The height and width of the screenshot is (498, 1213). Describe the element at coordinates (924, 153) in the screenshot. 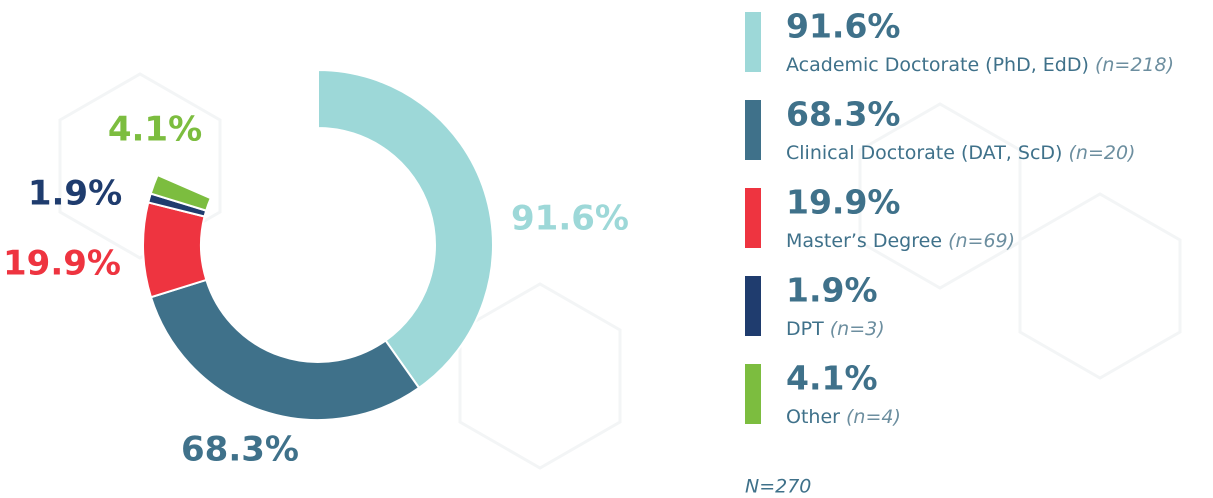

I see `legend-name: Clinical Doctorate (DAT, ScD)` at that location.